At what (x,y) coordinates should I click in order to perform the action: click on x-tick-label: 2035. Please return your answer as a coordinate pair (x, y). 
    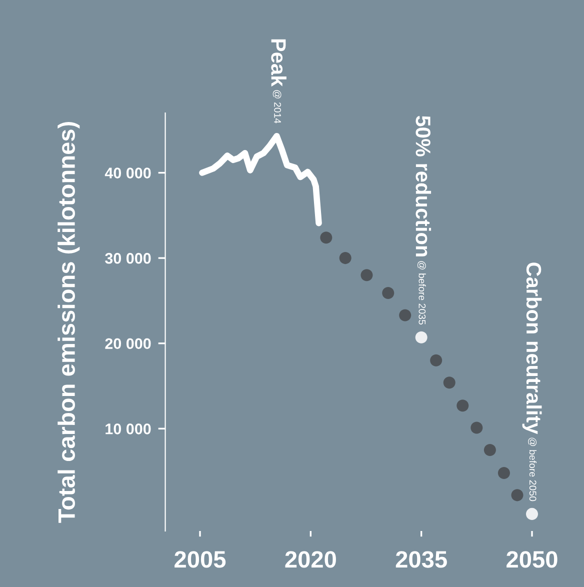
    Looking at the image, I should click on (421, 559).